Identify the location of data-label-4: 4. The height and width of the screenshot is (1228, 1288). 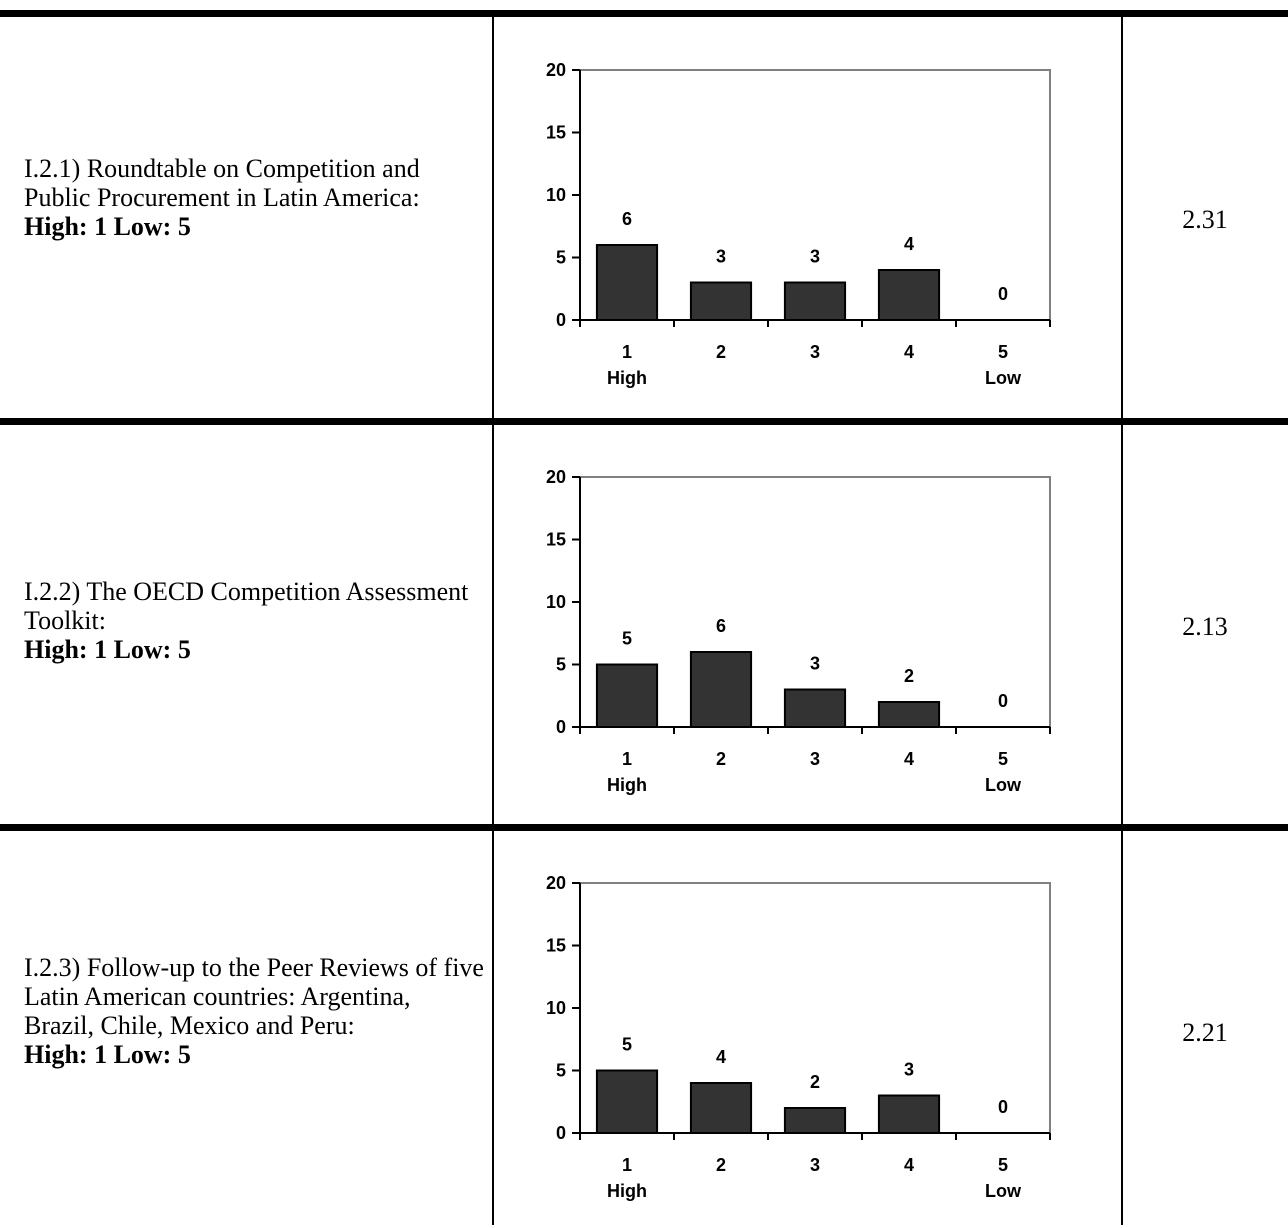
(909, 244).